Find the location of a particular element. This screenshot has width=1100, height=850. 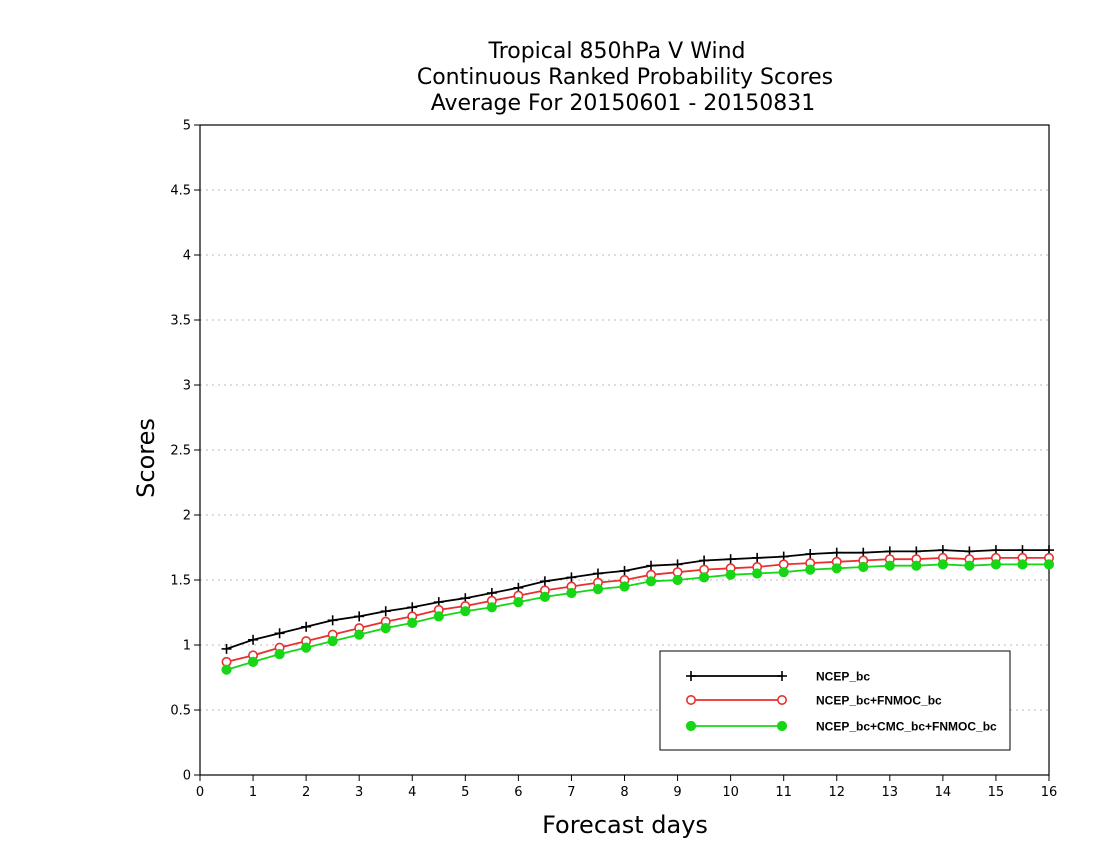

x-tick-label: 13 is located at coordinates (890, 792).